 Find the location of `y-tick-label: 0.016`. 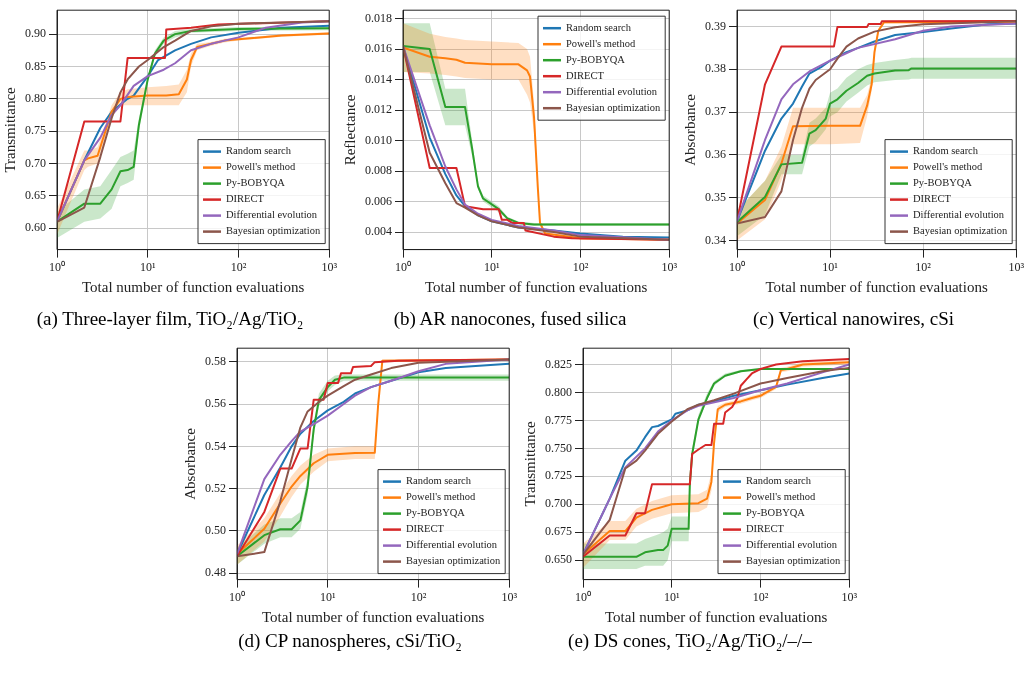

y-tick-label: 0.016 is located at coordinates (378, 48).